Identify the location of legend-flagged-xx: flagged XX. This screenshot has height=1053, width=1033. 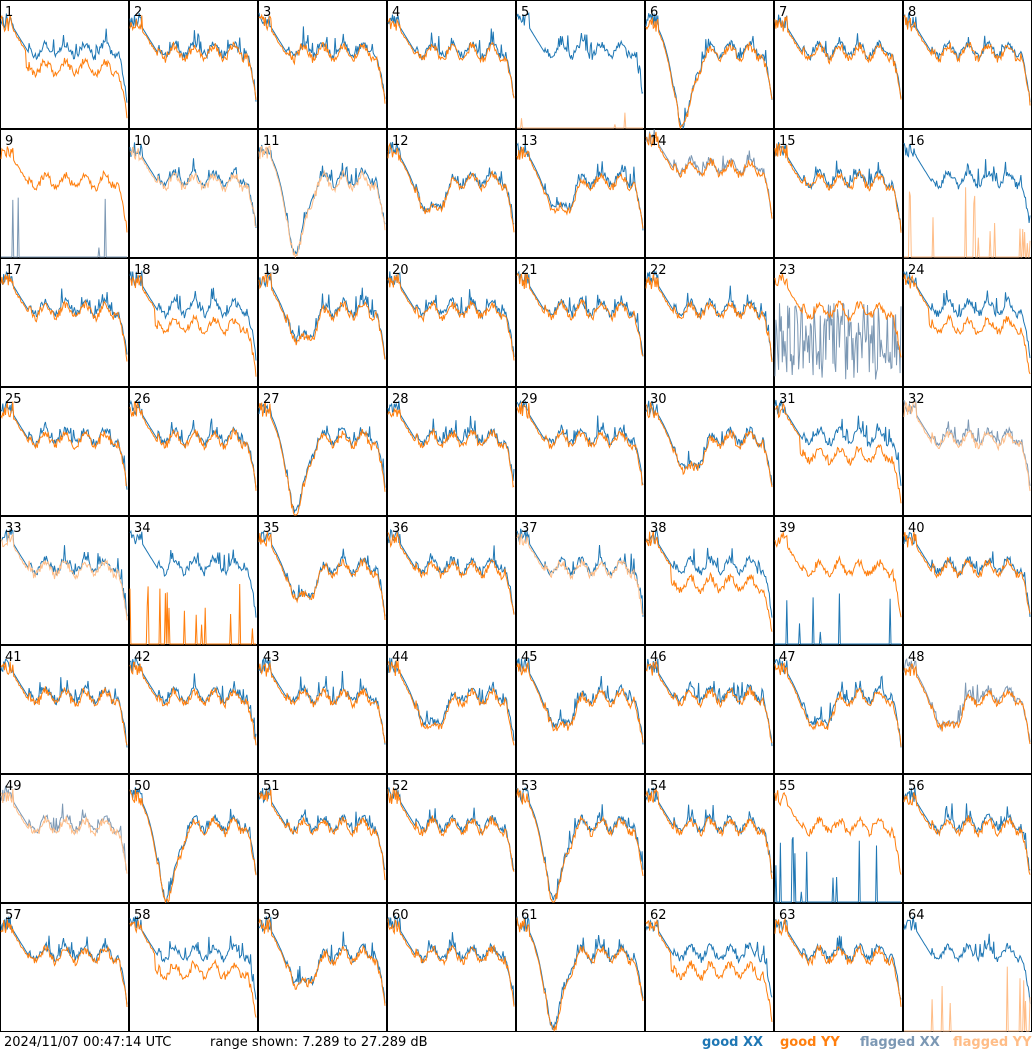
(900, 1042).